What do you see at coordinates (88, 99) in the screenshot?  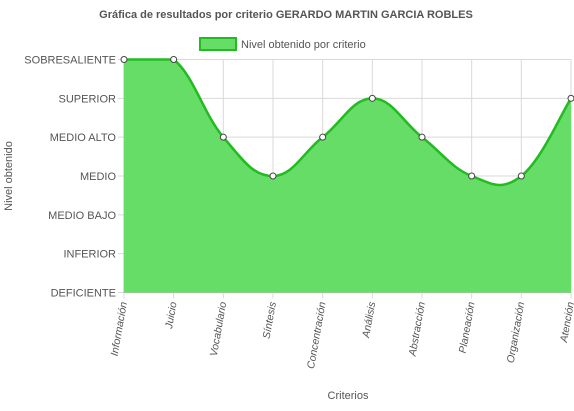 I see `y-tick-label: SUPERIOR` at bounding box center [88, 99].